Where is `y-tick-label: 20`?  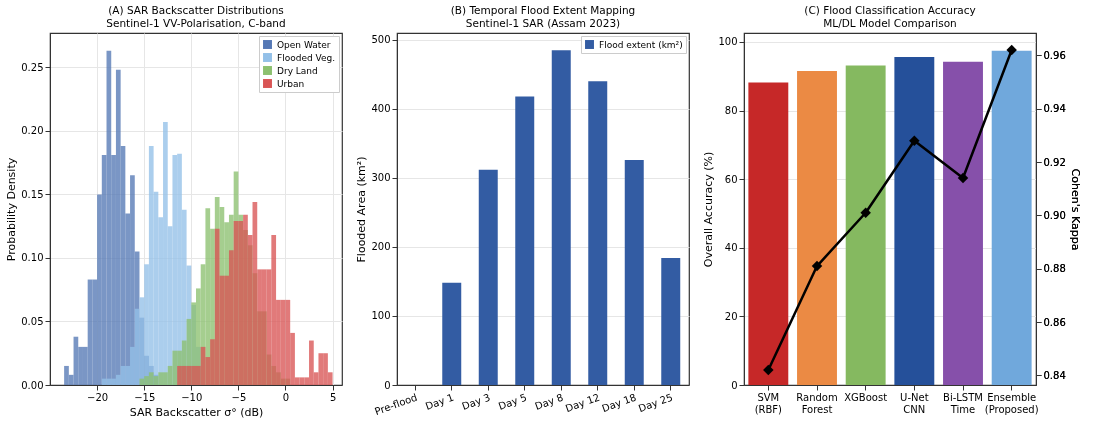
y-tick-label: 20 is located at coordinates (731, 316).